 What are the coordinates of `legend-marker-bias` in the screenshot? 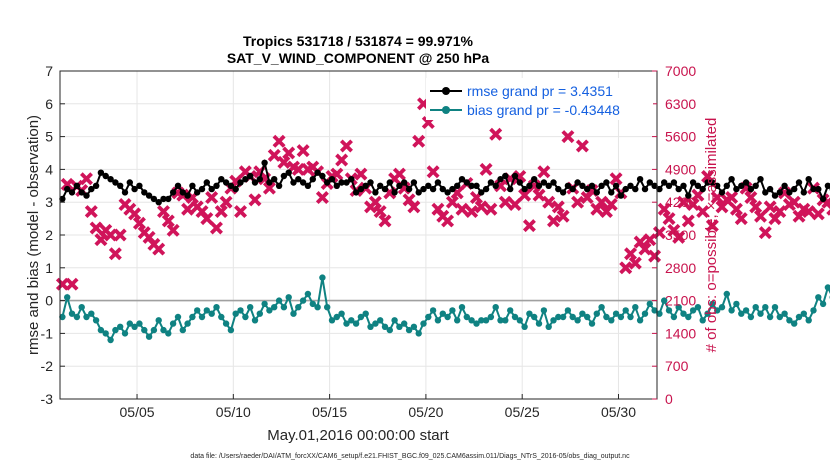 It's located at (446, 110).